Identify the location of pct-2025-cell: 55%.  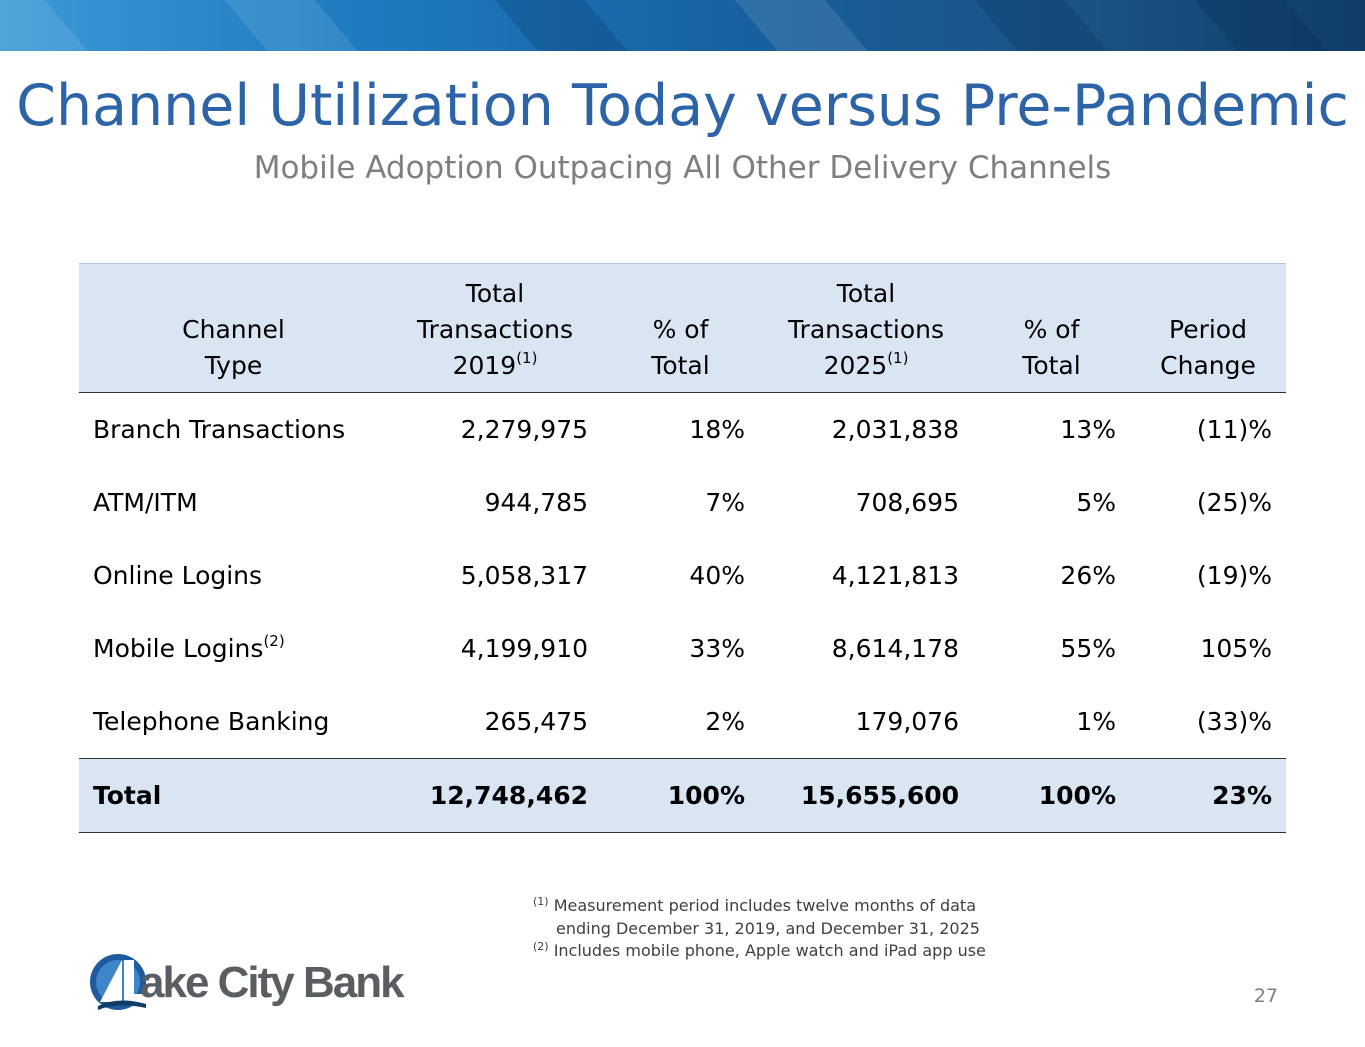
(1088, 648).